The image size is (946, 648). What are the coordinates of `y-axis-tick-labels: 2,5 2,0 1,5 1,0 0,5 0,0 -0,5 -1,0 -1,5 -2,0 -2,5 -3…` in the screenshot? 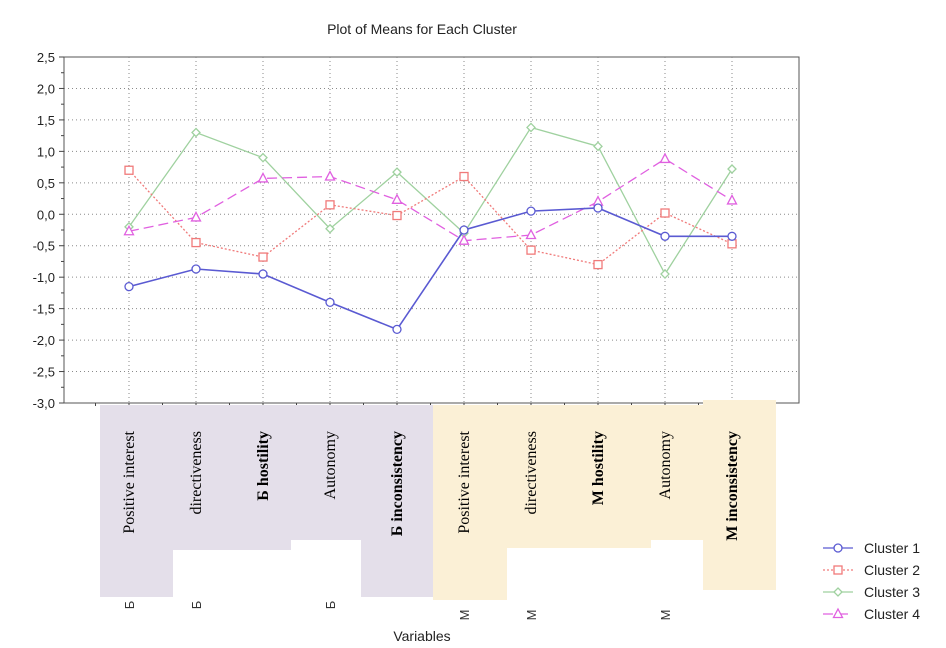 It's located at (44, 230).